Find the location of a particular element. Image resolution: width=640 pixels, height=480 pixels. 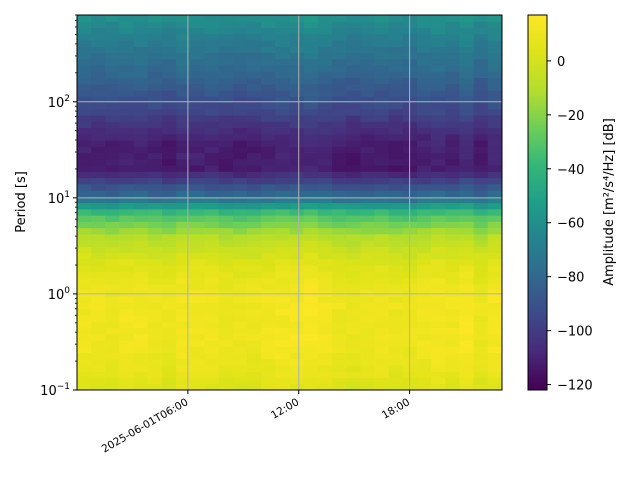

x-tick-label: 2025-06-01T06:00 is located at coordinates (145, 425).